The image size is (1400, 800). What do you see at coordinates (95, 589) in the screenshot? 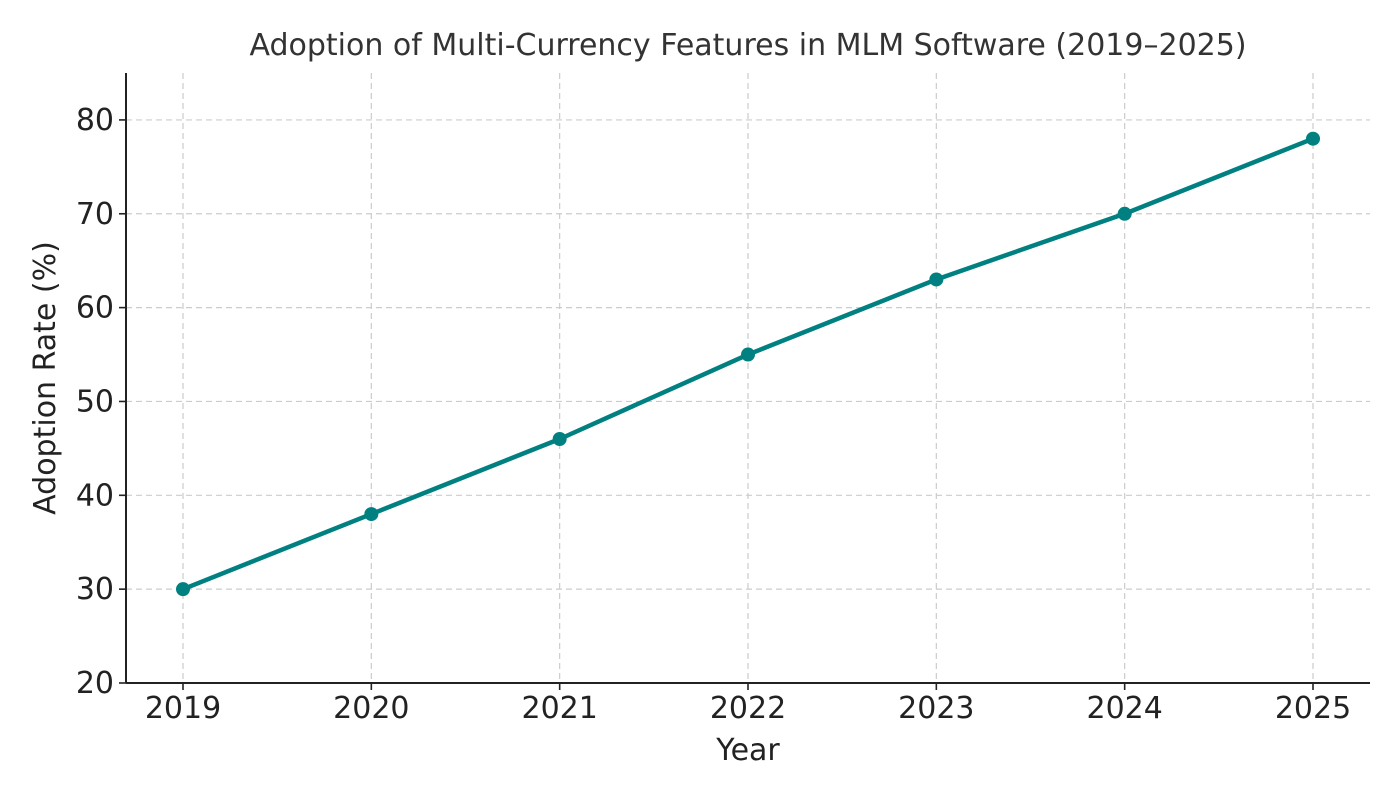
I see `y-tick-label: 30` at bounding box center [95, 589].